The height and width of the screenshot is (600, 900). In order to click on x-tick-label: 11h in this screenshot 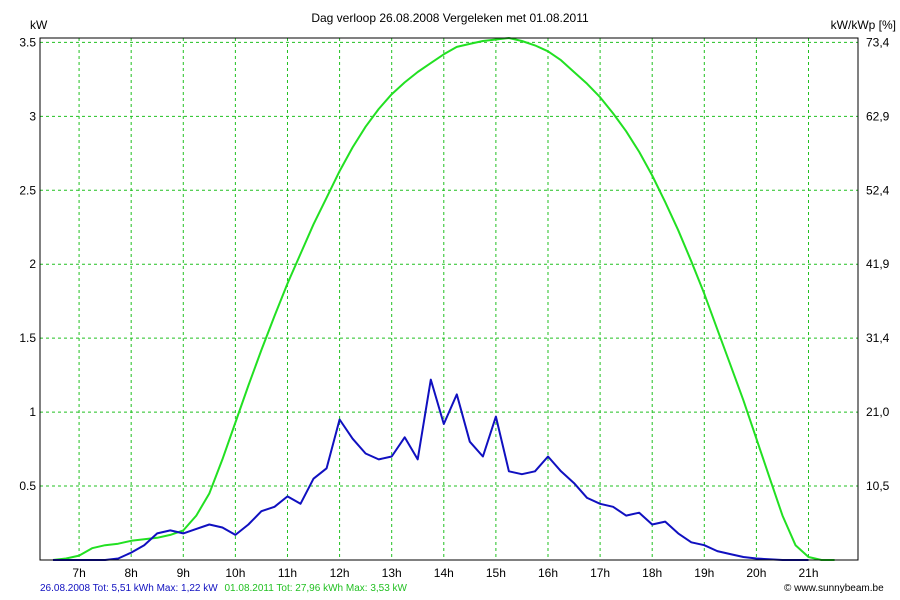, I will do `click(287, 573)`.